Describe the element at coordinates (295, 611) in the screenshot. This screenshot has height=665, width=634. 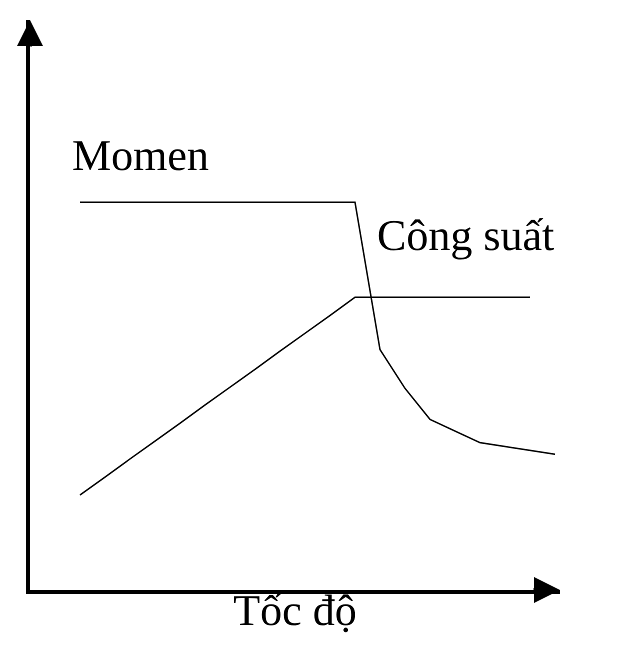
I see `x-axis-title: Tốc độ` at that location.